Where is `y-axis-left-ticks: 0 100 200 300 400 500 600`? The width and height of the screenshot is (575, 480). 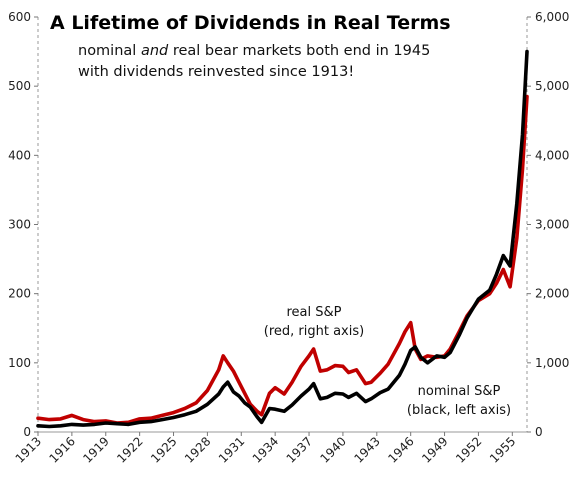
y-axis-left-ticks: 0 100 200 300 400 500 600 is located at coordinates (23, 224).